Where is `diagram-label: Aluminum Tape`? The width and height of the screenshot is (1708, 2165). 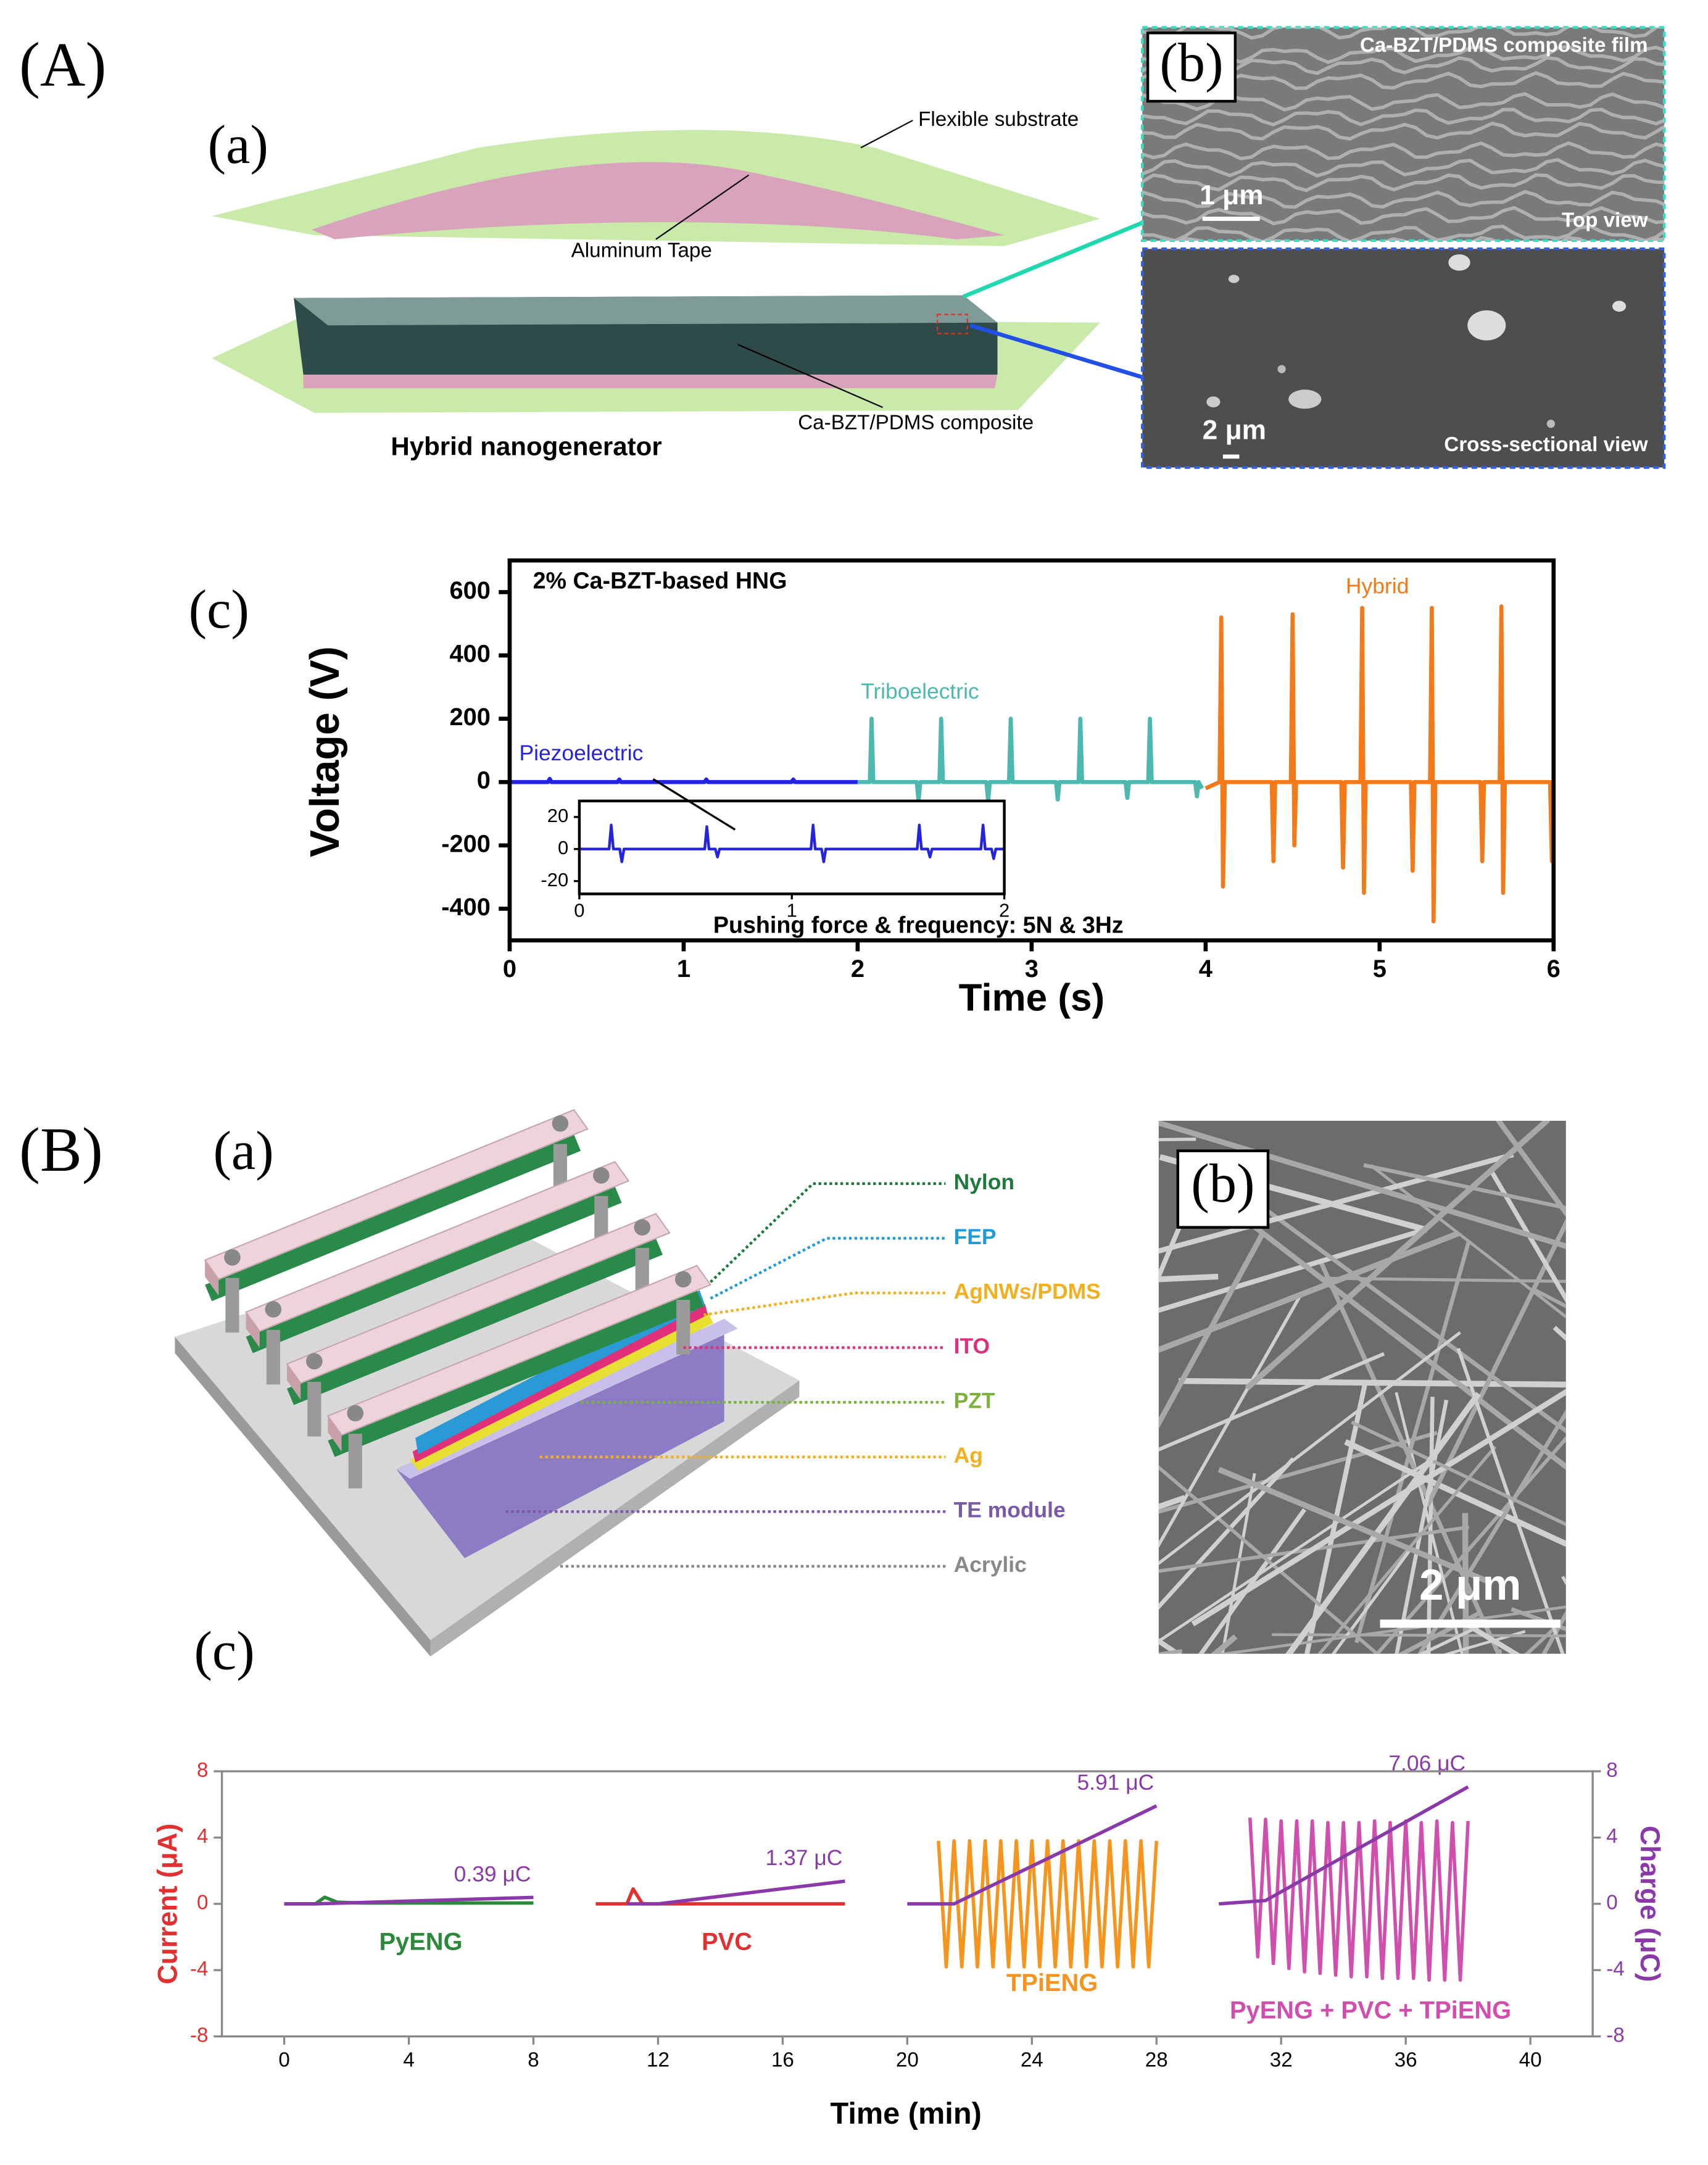
diagram-label: Aluminum Tape is located at coordinates (641, 250).